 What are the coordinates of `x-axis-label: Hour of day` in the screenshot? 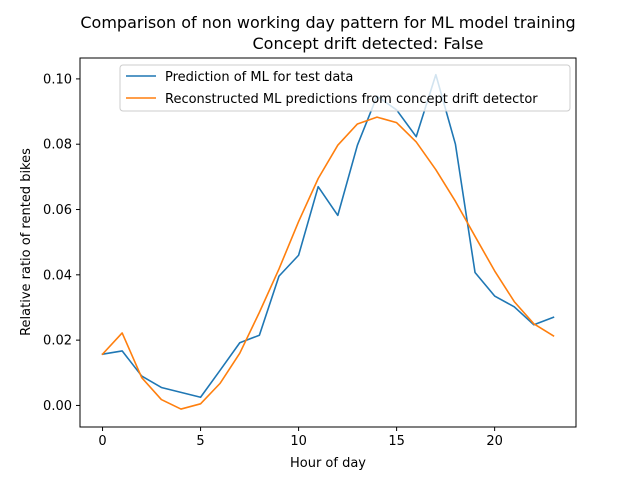 It's located at (328, 463).